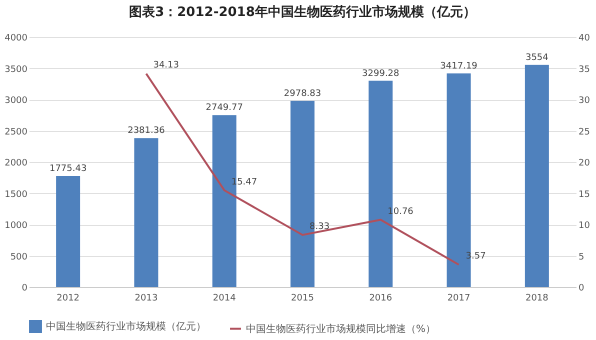 This screenshot has width=596, height=340. I want to click on data-label: 1775.43, so click(68, 169).